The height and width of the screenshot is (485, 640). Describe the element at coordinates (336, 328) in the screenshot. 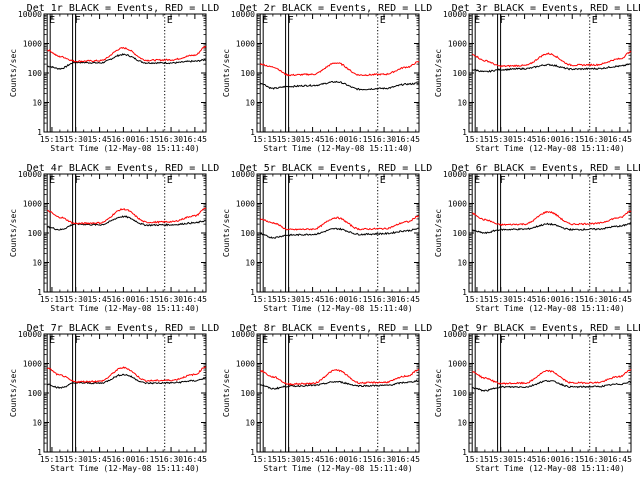

I see `panel-title: Det 8r BLACK = Events, RED = LLD` at that location.